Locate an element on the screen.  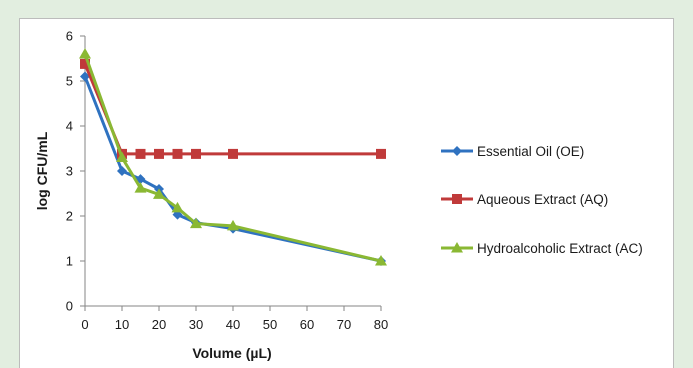
legend-label: Hydroalcoholic Extract (AC) is located at coordinates (560, 248).